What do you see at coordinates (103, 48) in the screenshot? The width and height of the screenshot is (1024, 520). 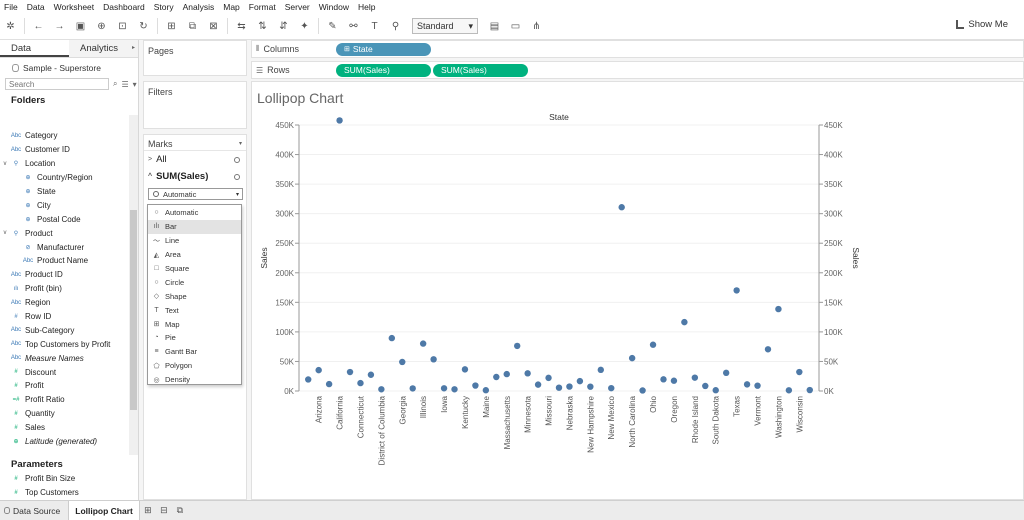 I see `tab-analytics: Analytics ▸` at bounding box center [103, 48].